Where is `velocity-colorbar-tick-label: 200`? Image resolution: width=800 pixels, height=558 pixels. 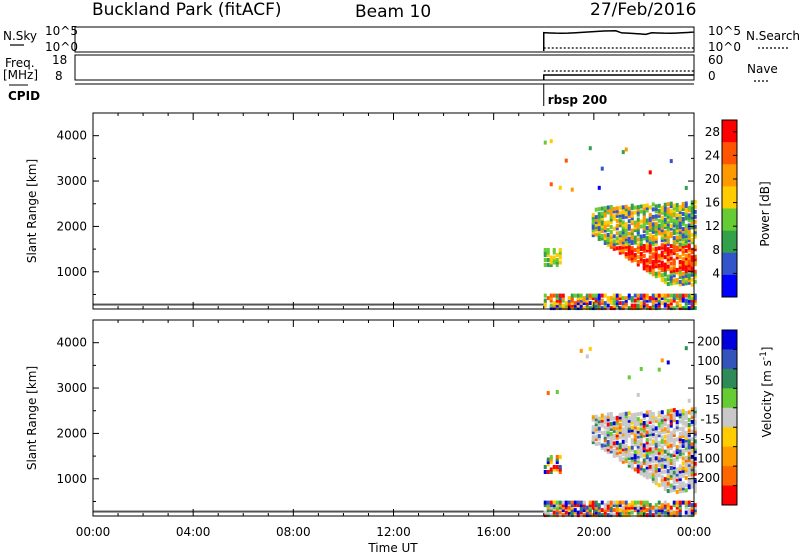 velocity-colorbar-tick-label: 200 is located at coordinates (708, 342).